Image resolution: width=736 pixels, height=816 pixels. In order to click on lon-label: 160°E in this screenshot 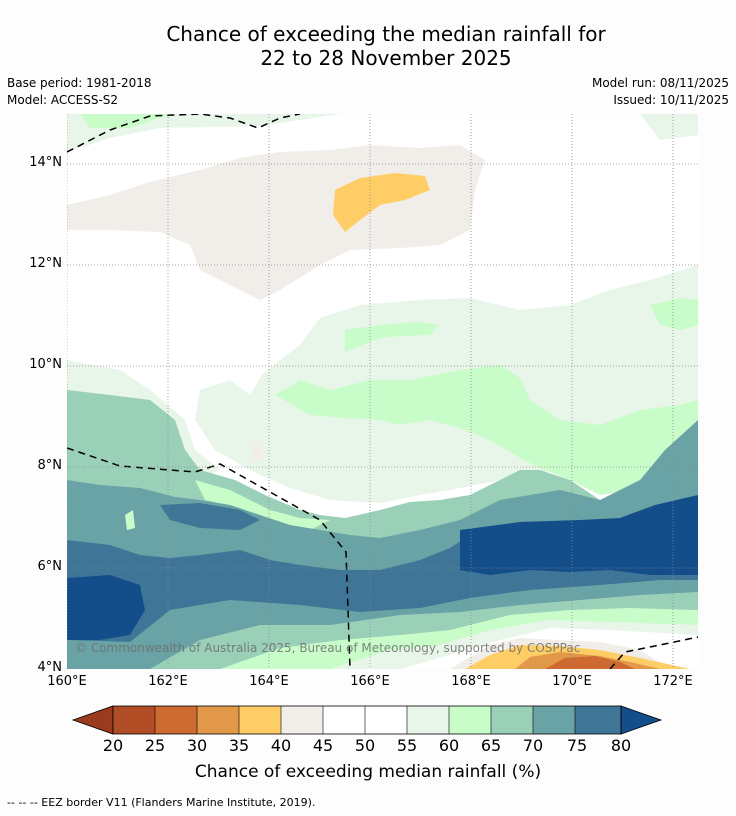, I will do `click(67, 681)`.